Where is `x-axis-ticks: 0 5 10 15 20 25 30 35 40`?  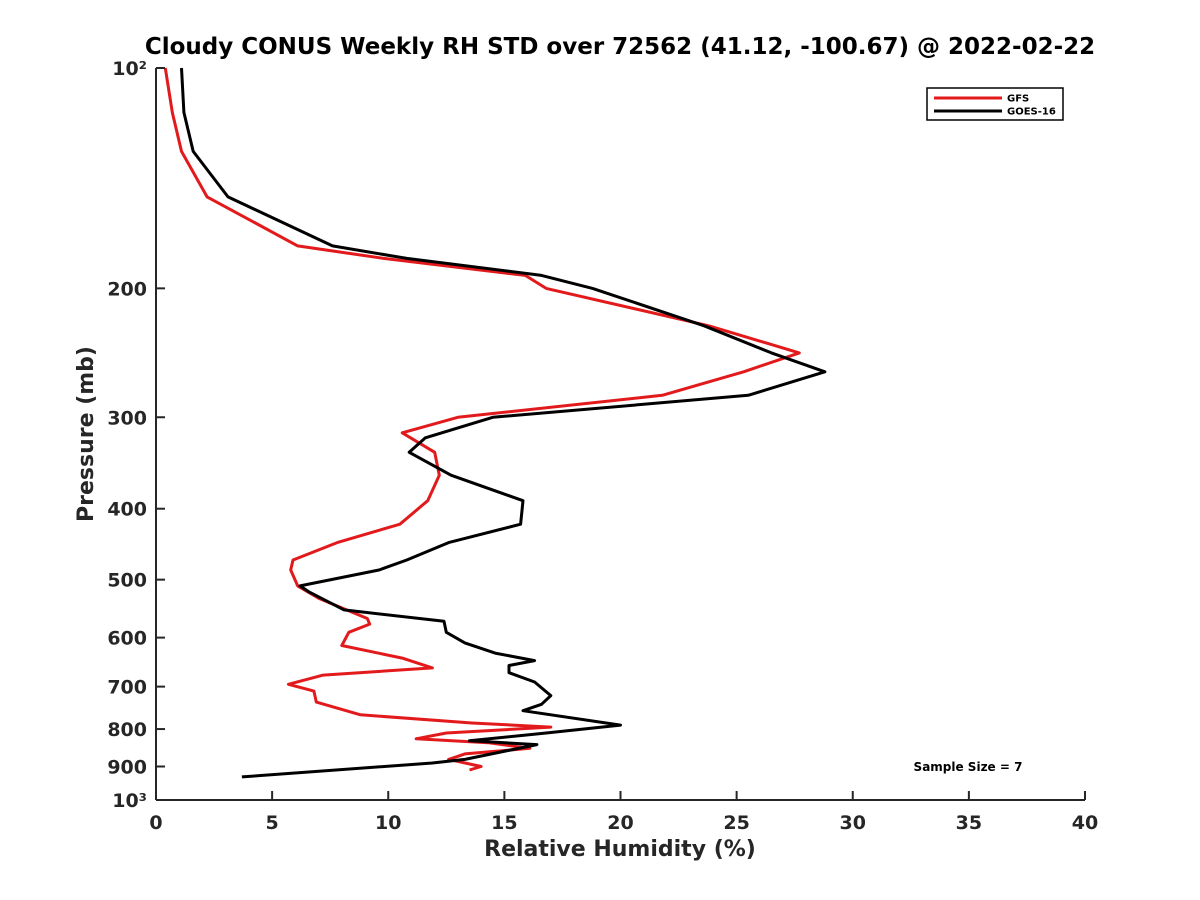 x-axis-ticks: 0 5 10 15 20 25 30 35 40 is located at coordinates (623, 812).